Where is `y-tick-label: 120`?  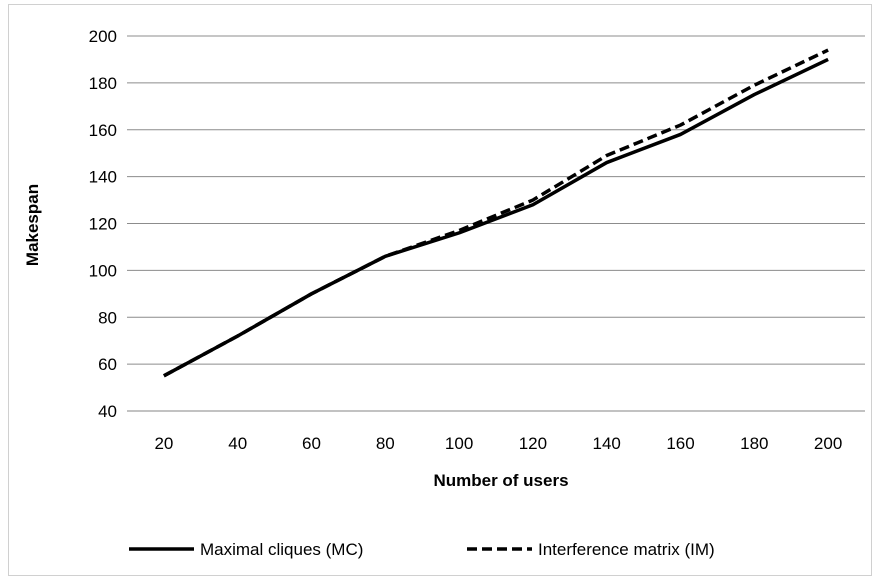
y-tick-label: 120 is located at coordinates (103, 224).